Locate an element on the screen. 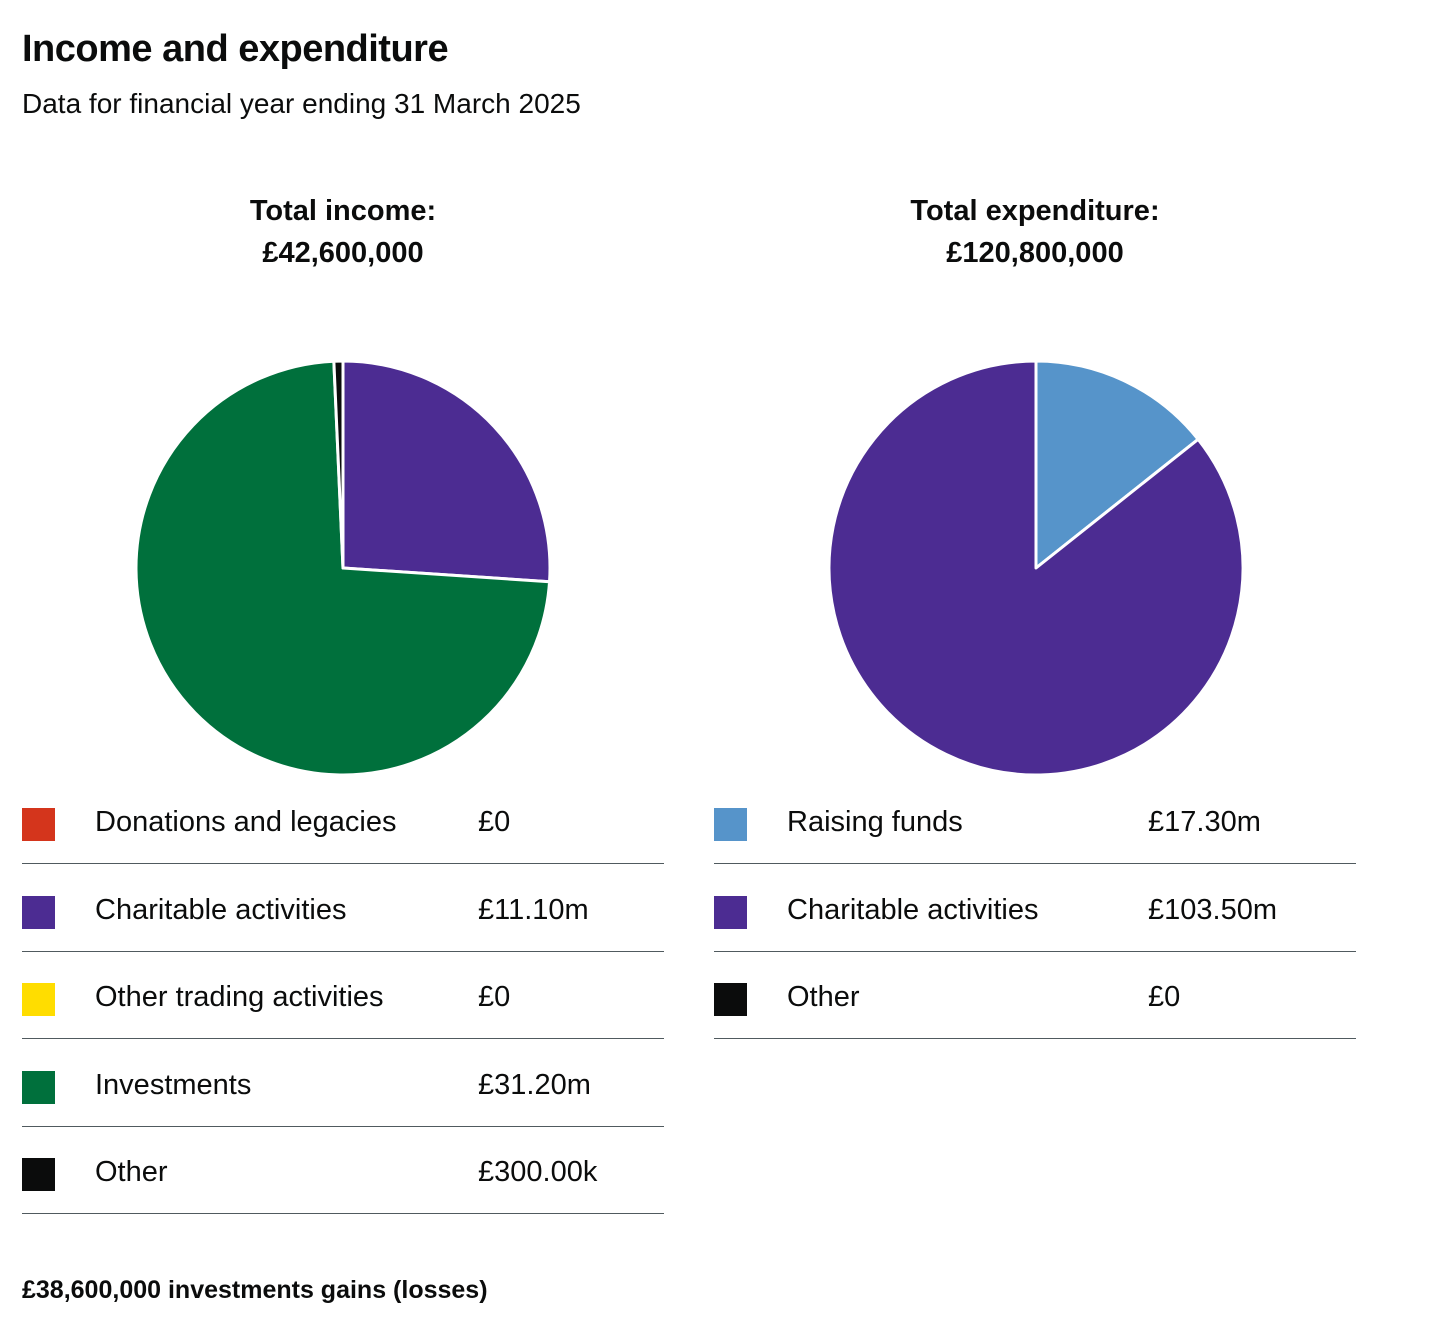  income-legend-row-investments: Investments £31.20m is located at coordinates (343, 1084).